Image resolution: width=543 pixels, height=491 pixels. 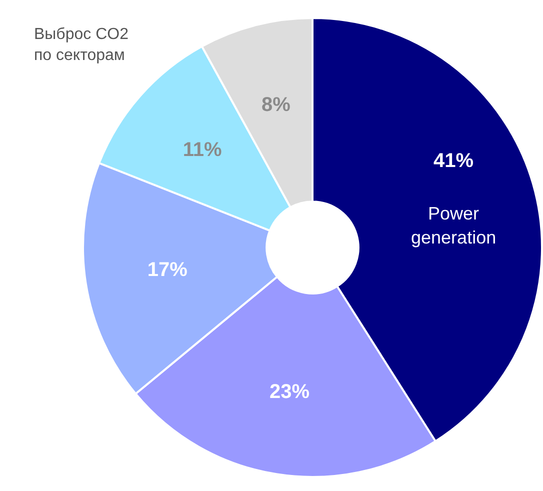 I want to click on slice-label: Power generation, so click(x=453, y=225).